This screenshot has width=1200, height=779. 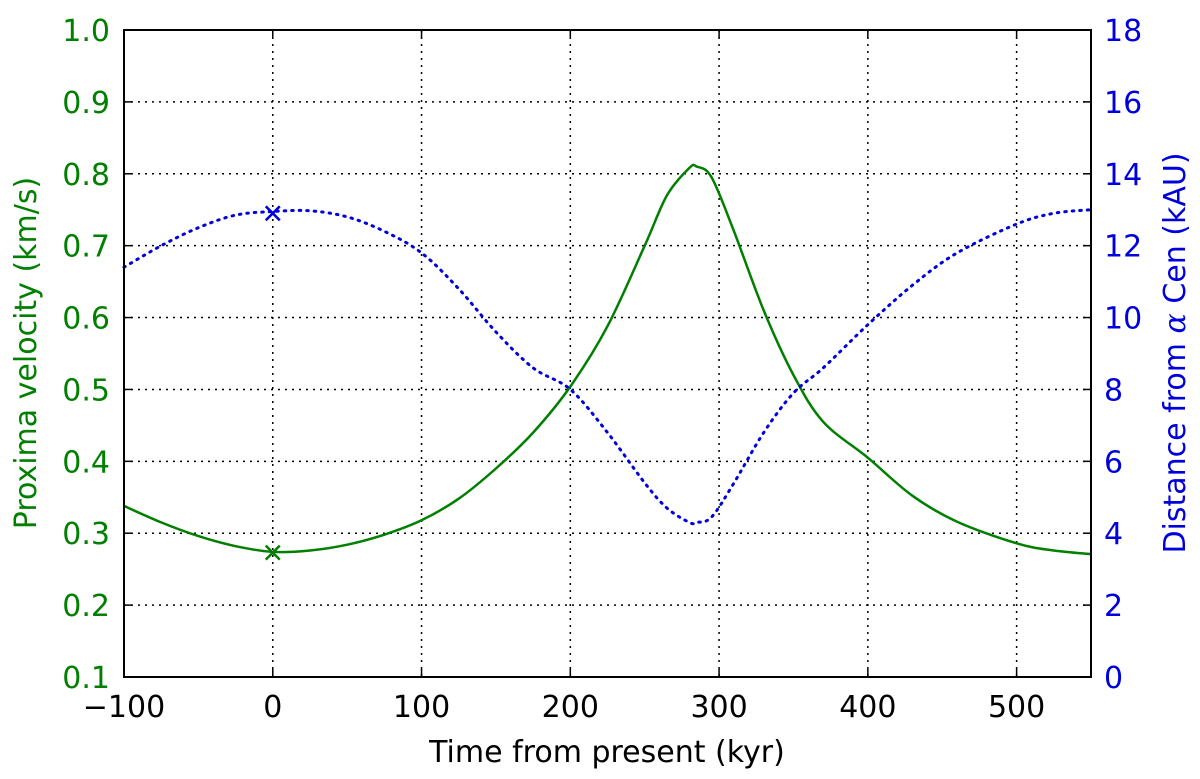 I want to click on right-y-tick-label: 4, so click(x=1113, y=534).